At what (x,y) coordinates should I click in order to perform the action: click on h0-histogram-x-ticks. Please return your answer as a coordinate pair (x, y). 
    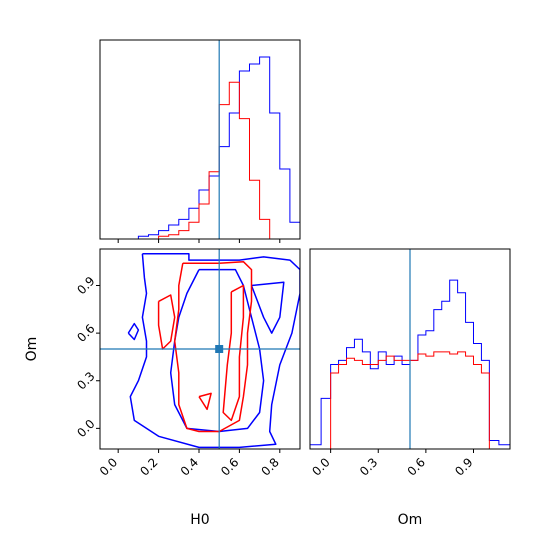
    Looking at the image, I should click on (199, 241).